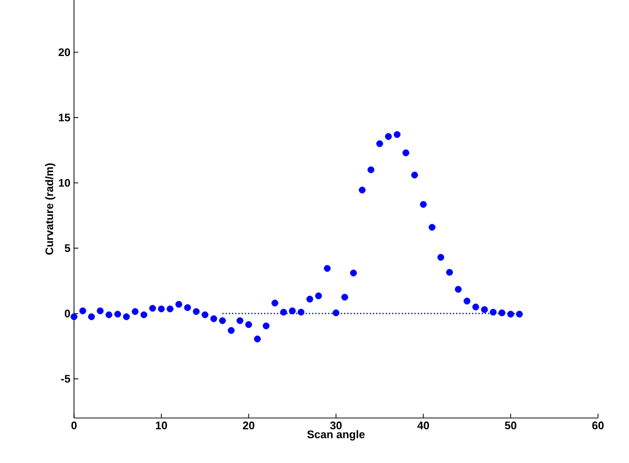 This screenshot has height=463, width=629. I want to click on x-axis-title: Scan angle, so click(336, 435).